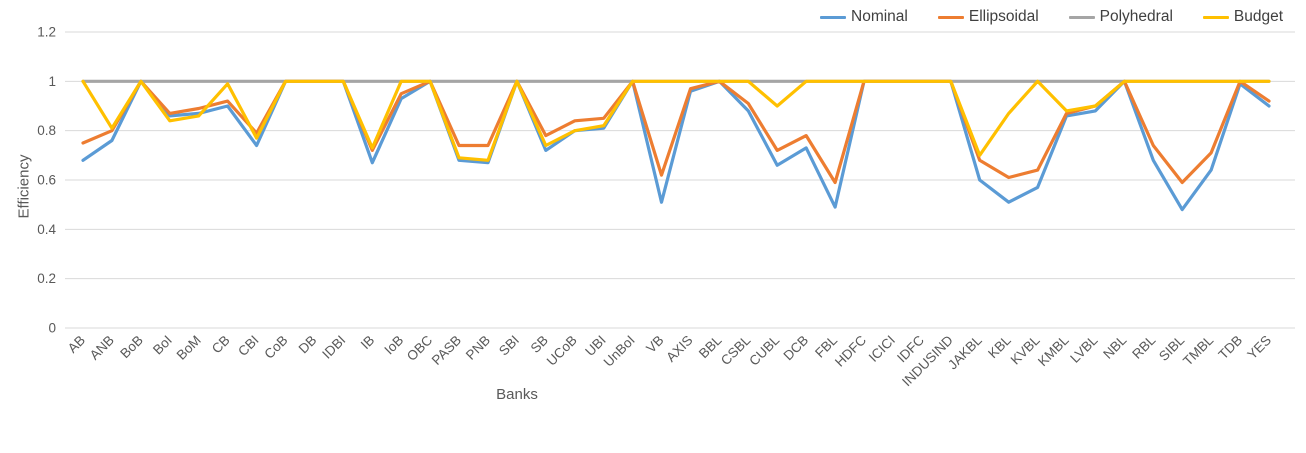 Image resolution: width=1306 pixels, height=453 pixels. I want to click on legend-marker-nominal, so click(833, 17).